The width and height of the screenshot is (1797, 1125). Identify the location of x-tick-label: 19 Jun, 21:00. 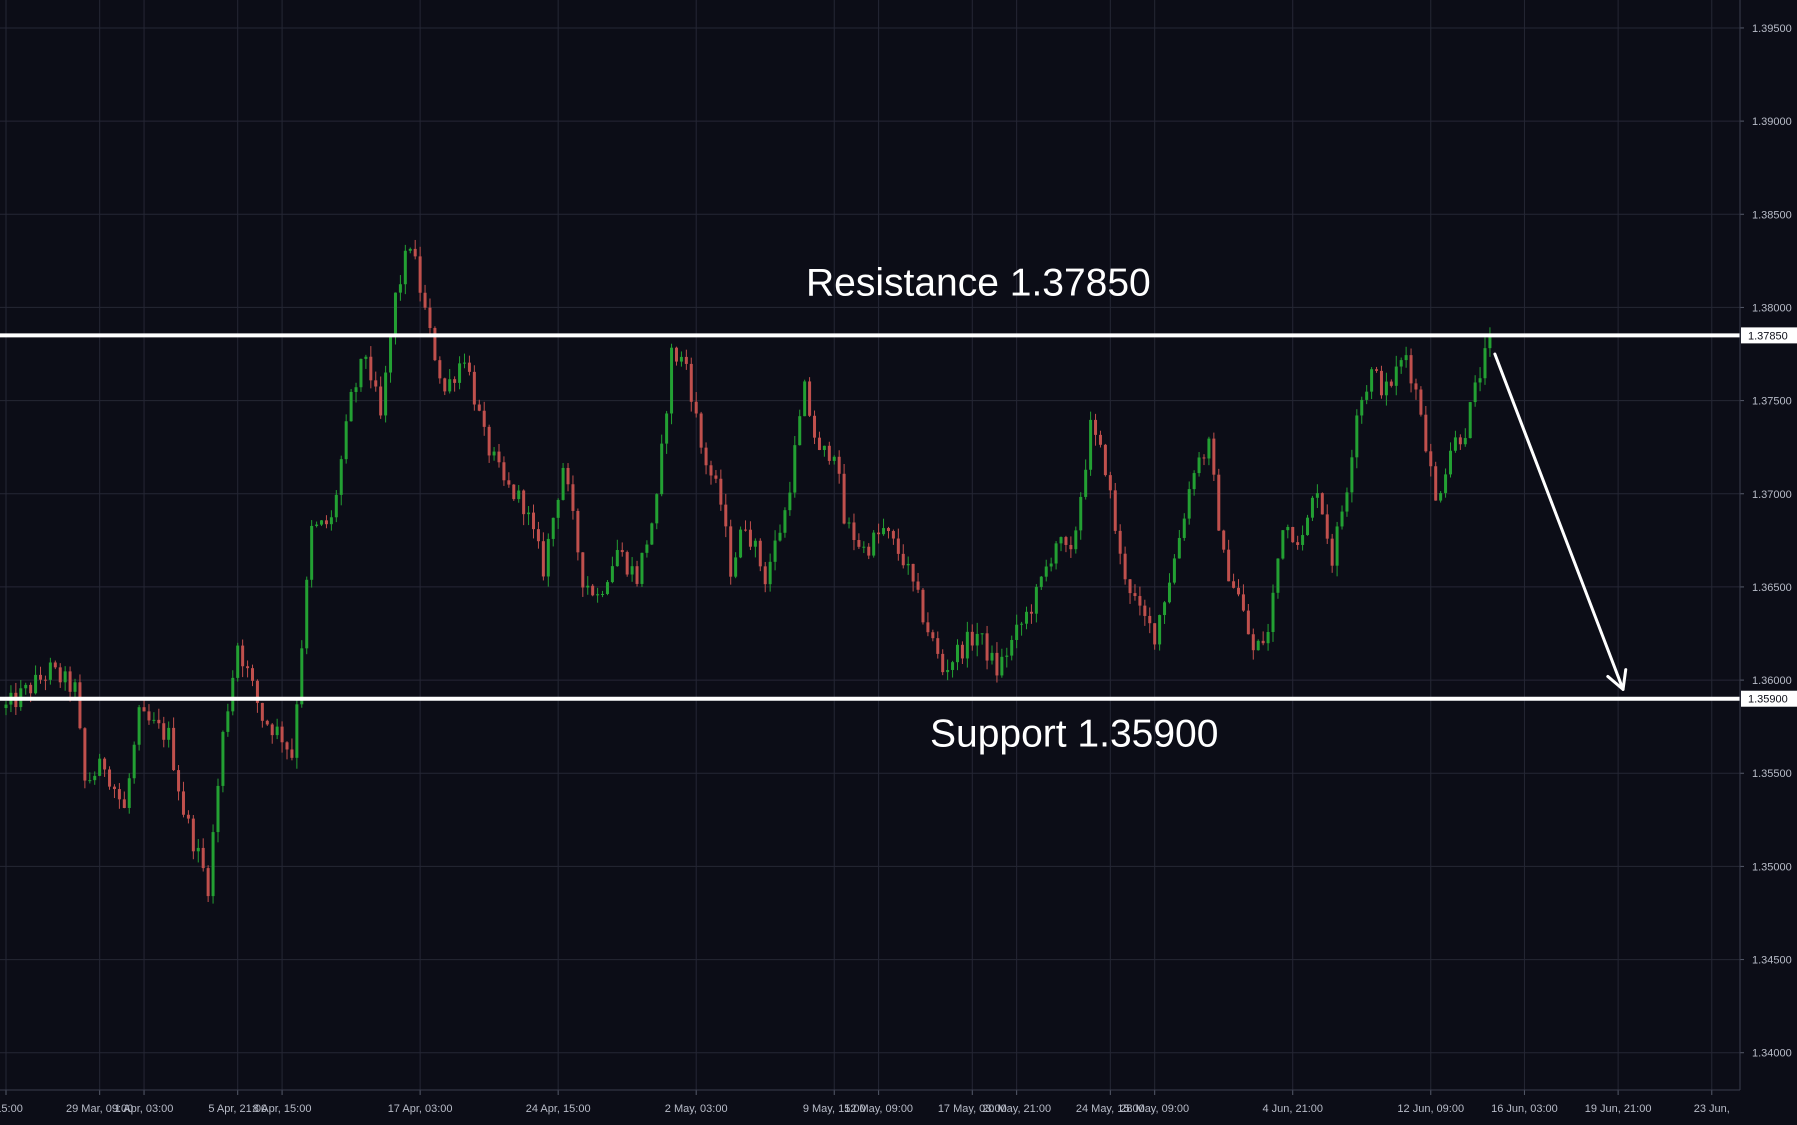
(1618, 1109).